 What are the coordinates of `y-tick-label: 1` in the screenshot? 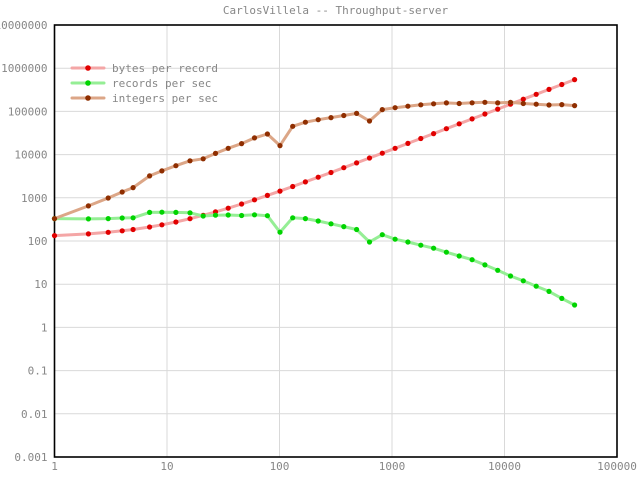 It's located at (44, 327).